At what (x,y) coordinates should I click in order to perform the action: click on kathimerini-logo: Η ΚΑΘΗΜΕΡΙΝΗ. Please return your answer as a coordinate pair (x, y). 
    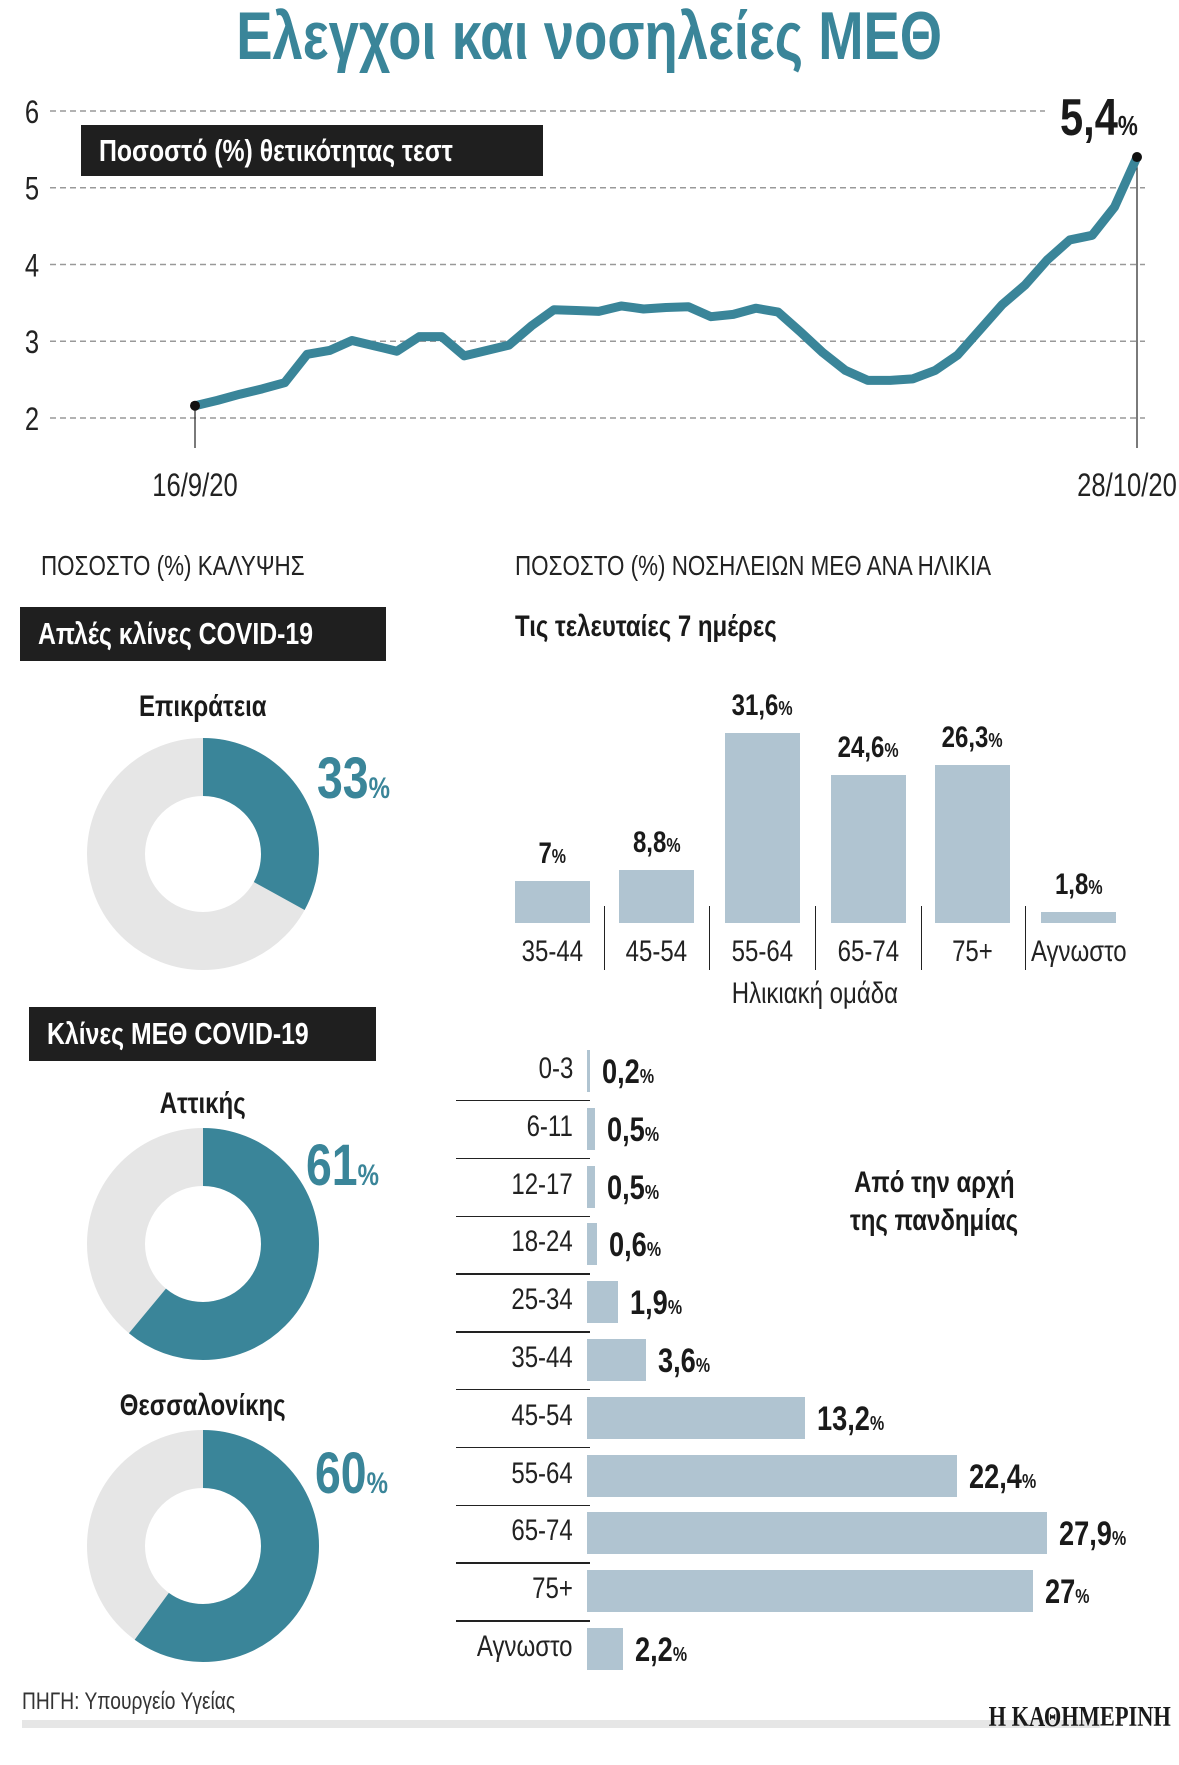
    Looking at the image, I should click on (1079, 1717).